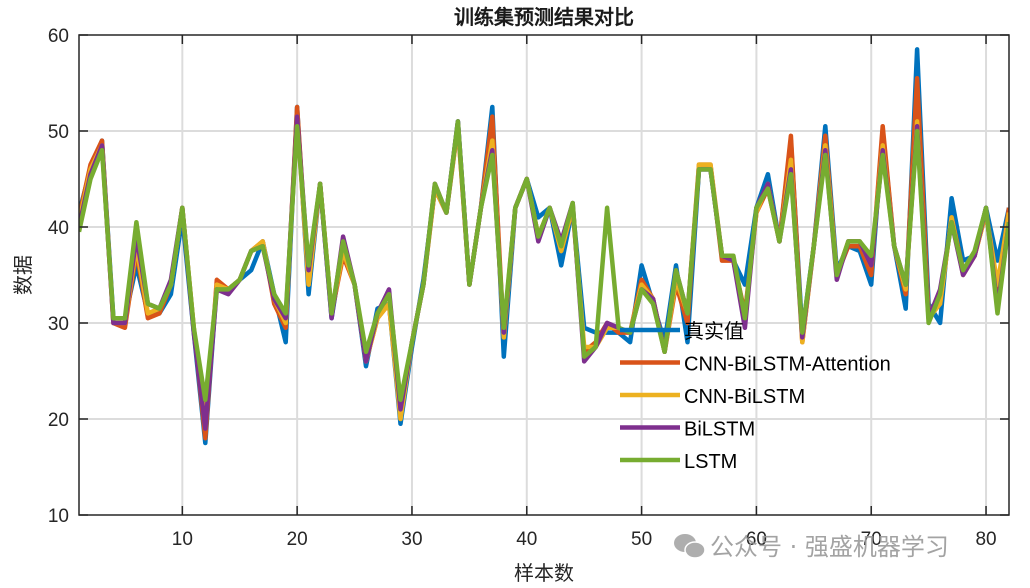 This screenshot has height=588, width=1030. I want to click on x-tick-label: 60, so click(756, 539).